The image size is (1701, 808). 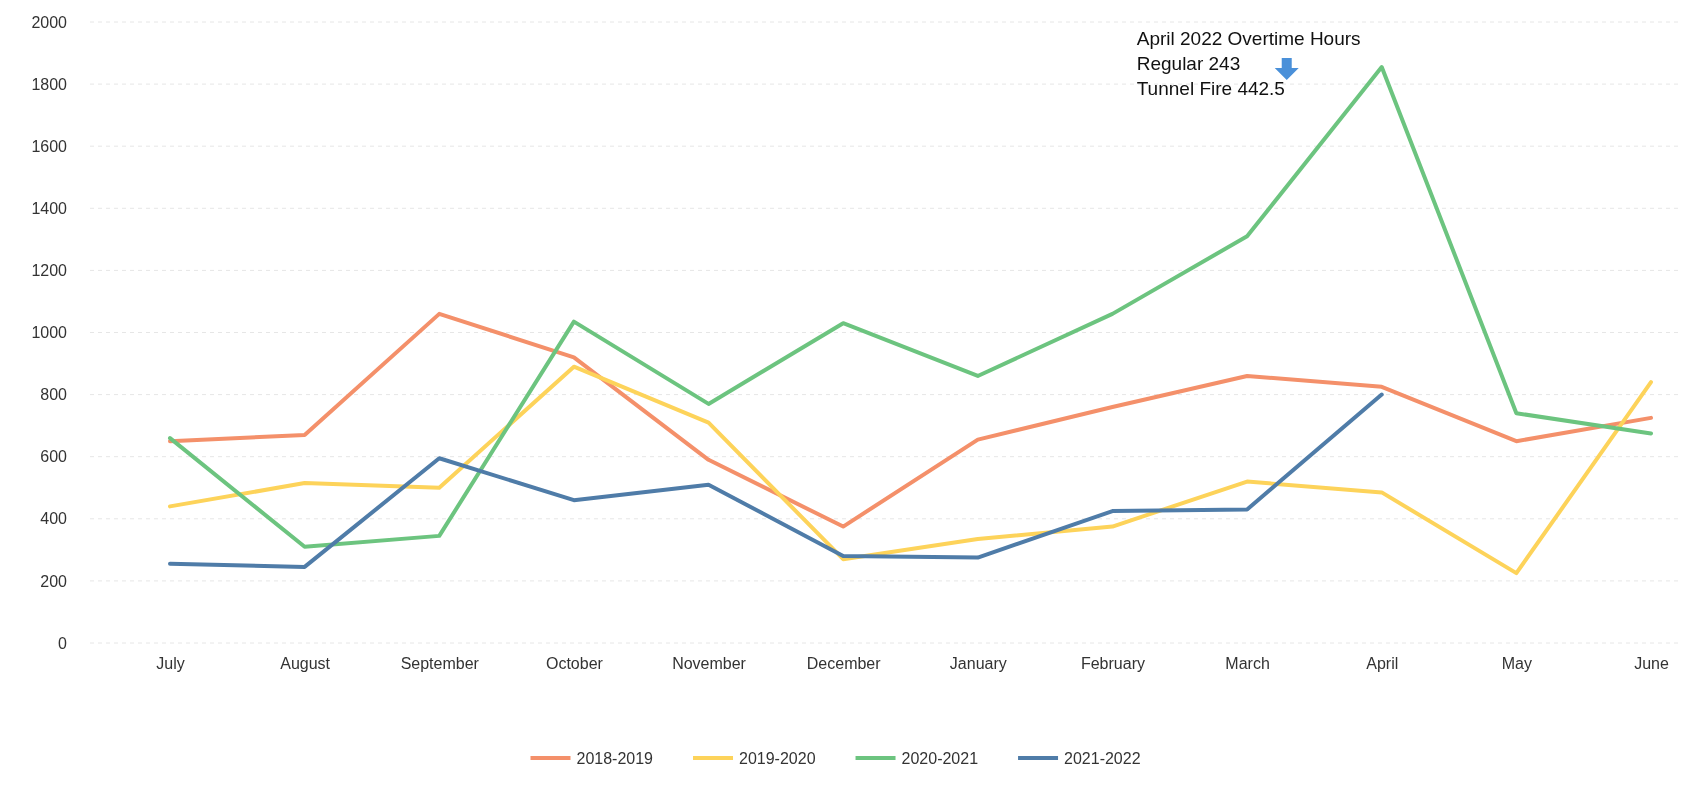 What do you see at coordinates (777, 758) in the screenshot?
I see `legend-label: 2019-2020` at bounding box center [777, 758].